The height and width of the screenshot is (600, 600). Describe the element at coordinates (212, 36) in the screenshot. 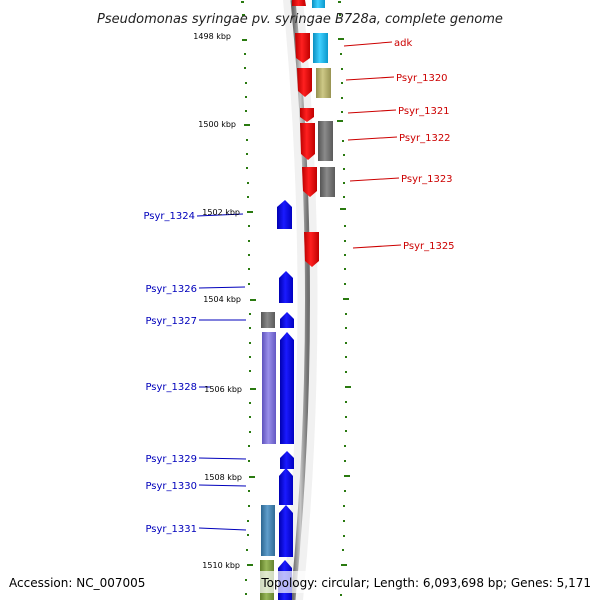

I see `position-label: 1498 kbp` at that location.